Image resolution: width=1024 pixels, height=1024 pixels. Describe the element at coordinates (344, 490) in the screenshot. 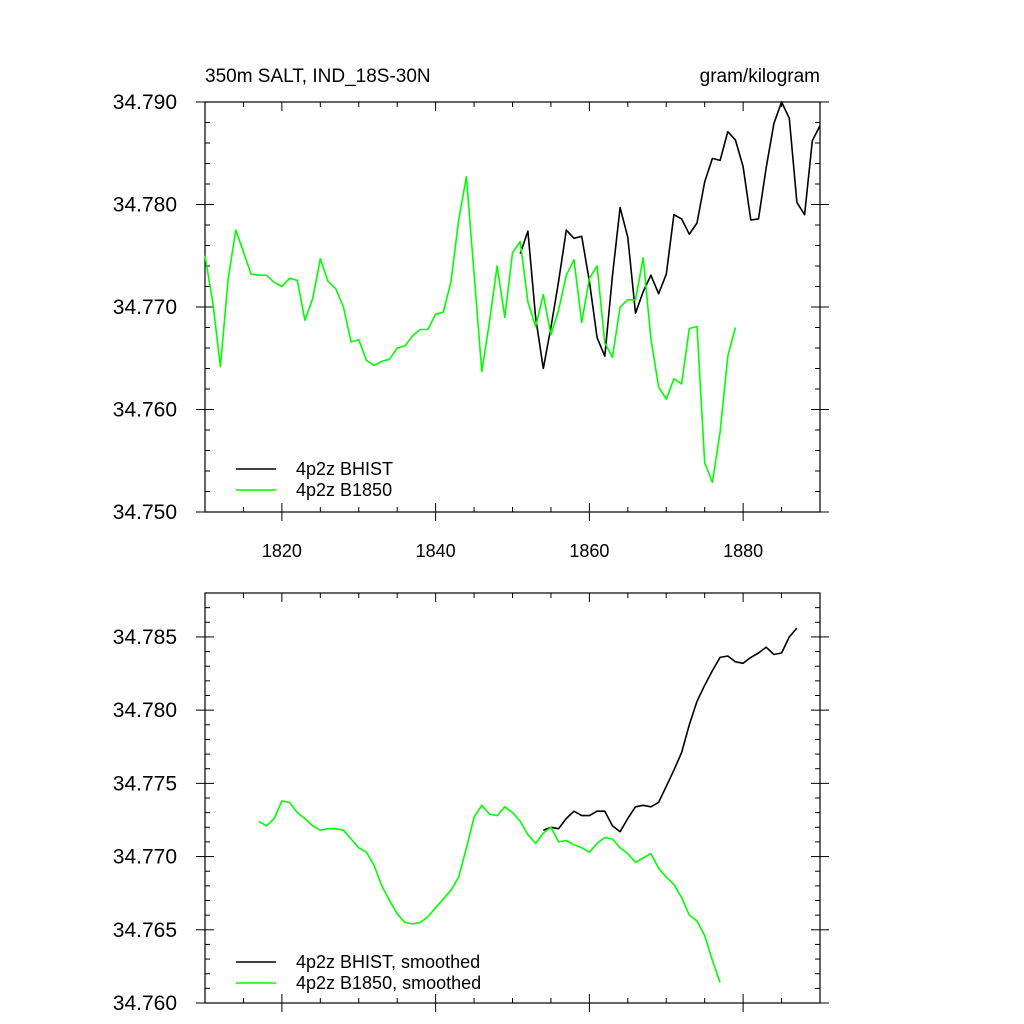

I see `legend-label-2: 4p2z B1850` at that location.